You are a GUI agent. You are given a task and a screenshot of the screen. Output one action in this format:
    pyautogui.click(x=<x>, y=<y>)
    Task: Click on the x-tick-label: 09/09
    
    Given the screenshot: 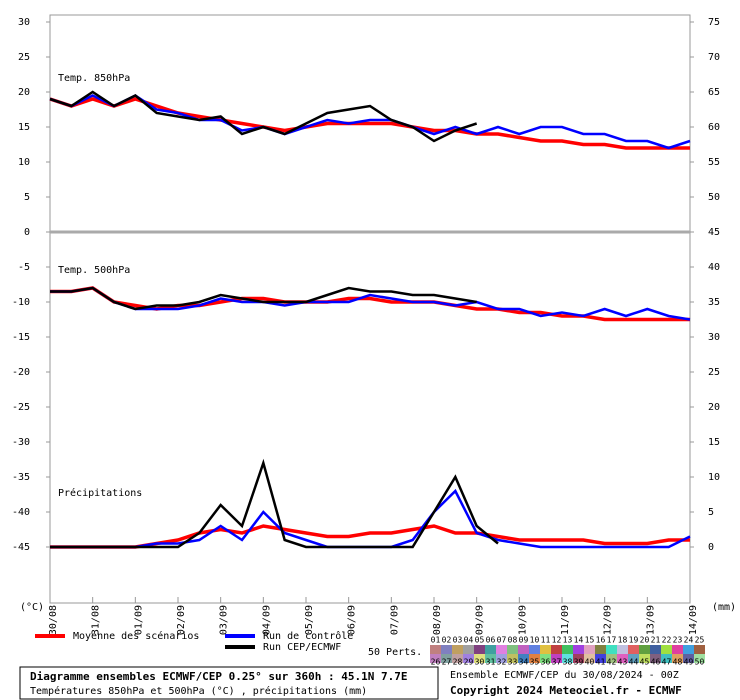 What is the action you would take?
    pyautogui.click(x=480, y=620)
    